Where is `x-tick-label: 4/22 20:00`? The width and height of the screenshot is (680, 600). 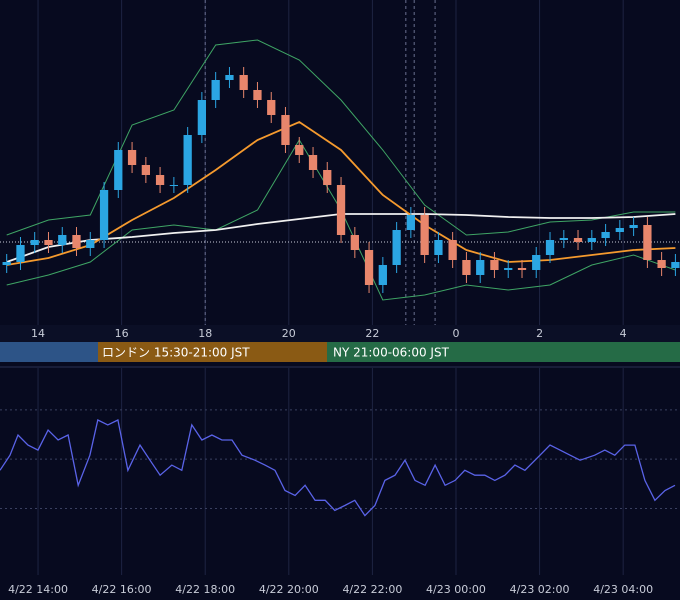
x-tick-label: 4/22 20:00 is located at coordinates (289, 589).